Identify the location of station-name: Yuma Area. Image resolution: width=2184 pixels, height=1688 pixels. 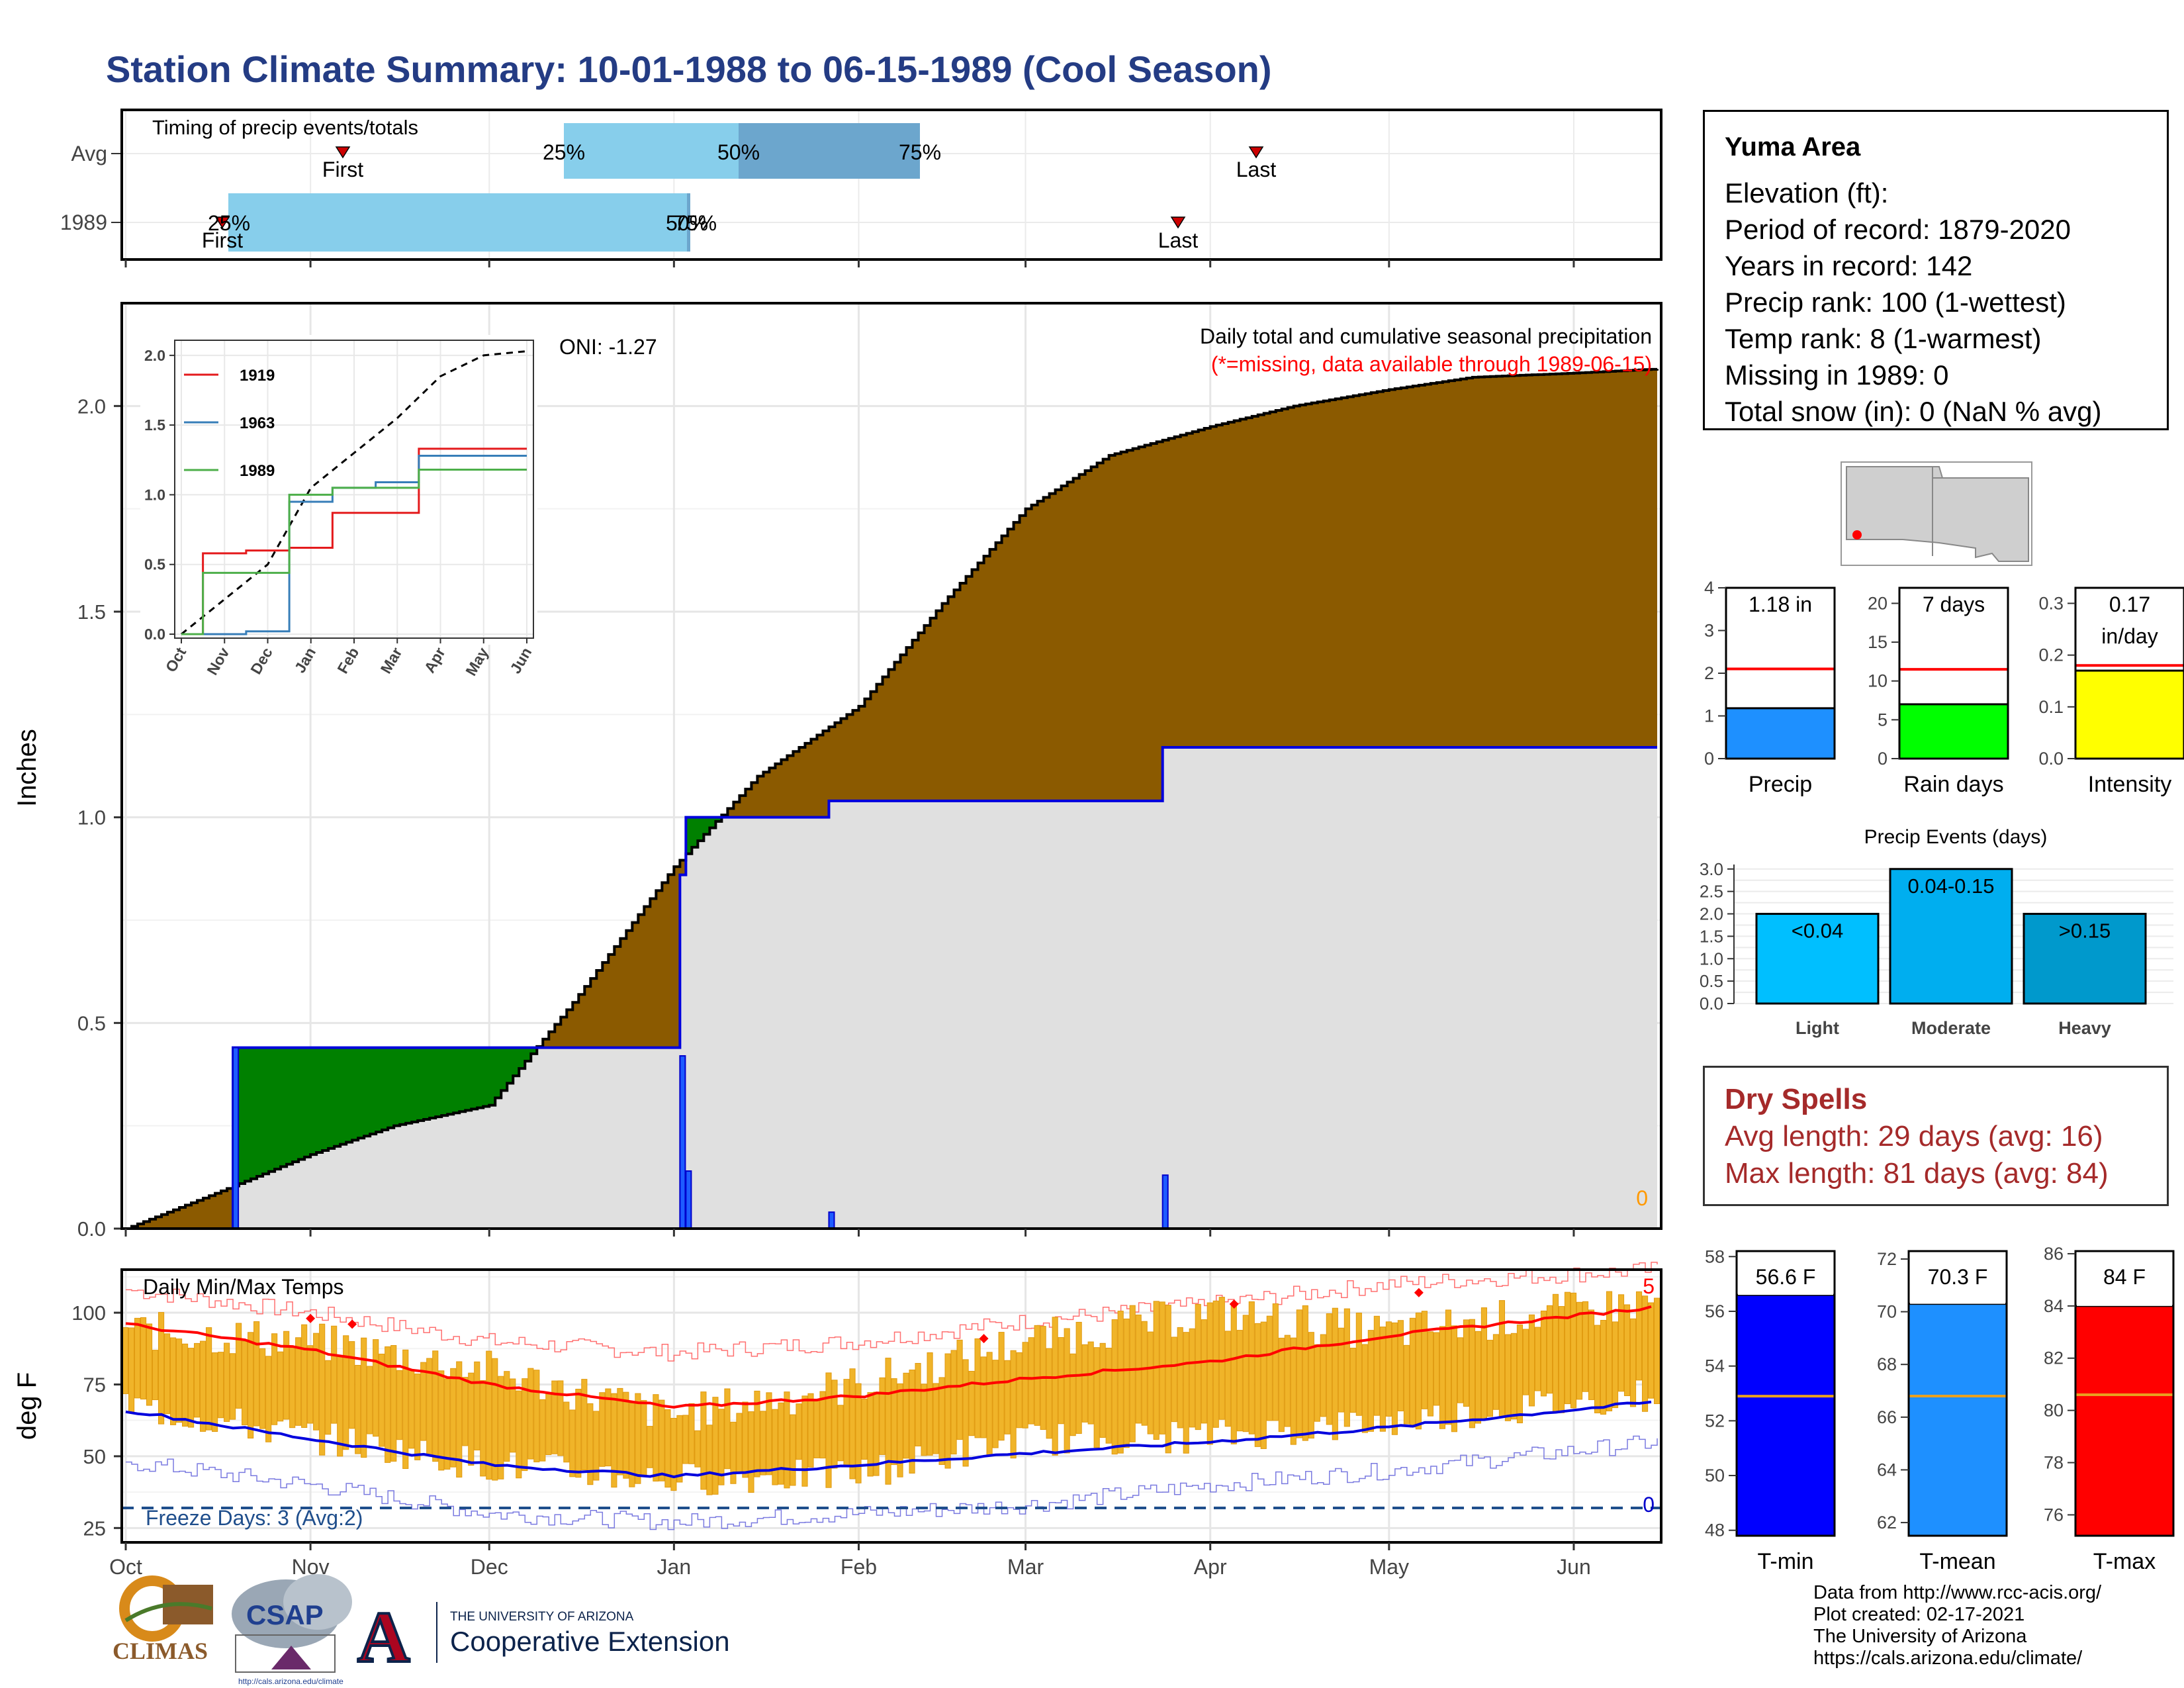
(1793, 147).